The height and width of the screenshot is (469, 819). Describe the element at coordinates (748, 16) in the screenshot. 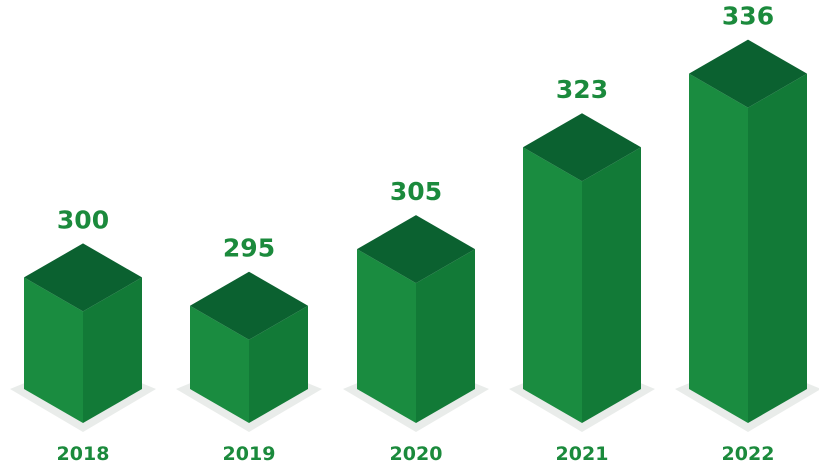

I see `value-label: 336` at that location.